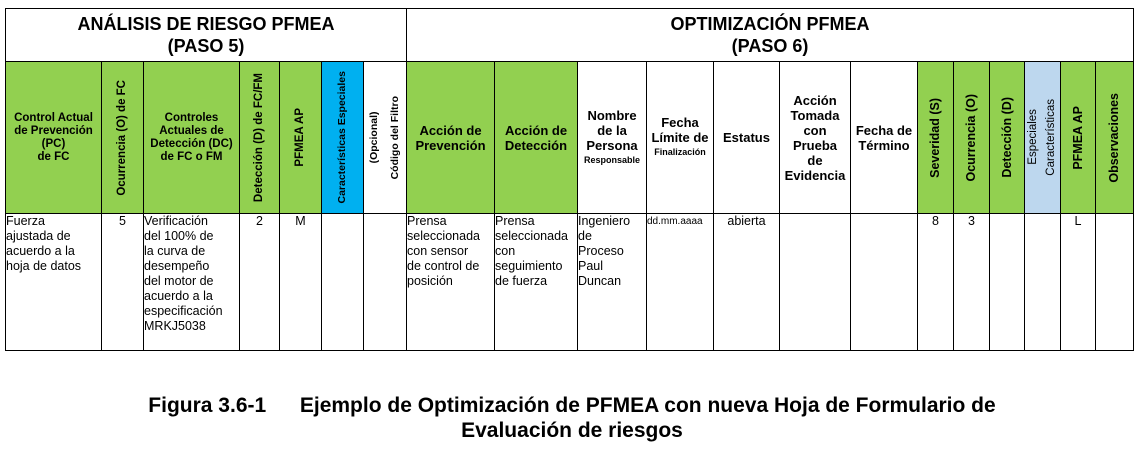 The image size is (1144, 456). What do you see at coordinates (505, 251) in the screenshot?
I see `cell-line: con` at bounding box center [505, 251].